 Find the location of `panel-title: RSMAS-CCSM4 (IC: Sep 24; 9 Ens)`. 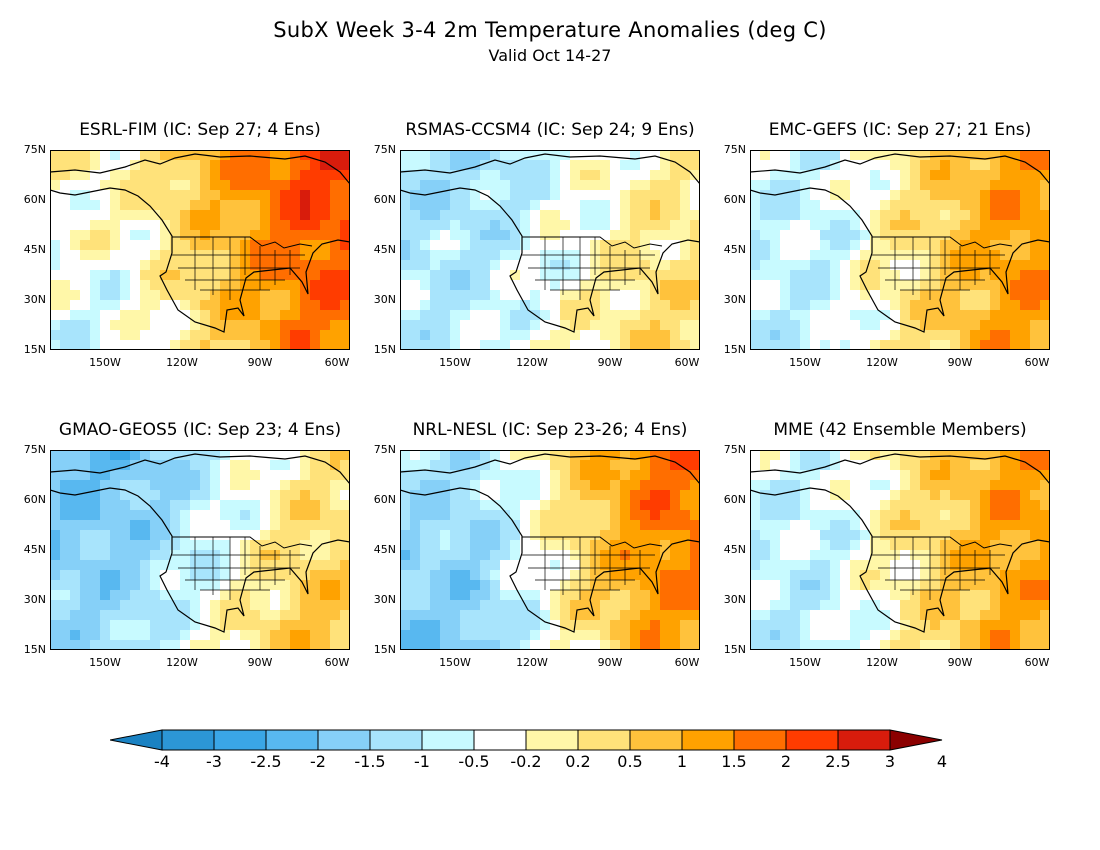

panel-title: RSMAS-CCSM4 (IC: Sep 24; 9 Ens) is located at coordinates (550, 130).